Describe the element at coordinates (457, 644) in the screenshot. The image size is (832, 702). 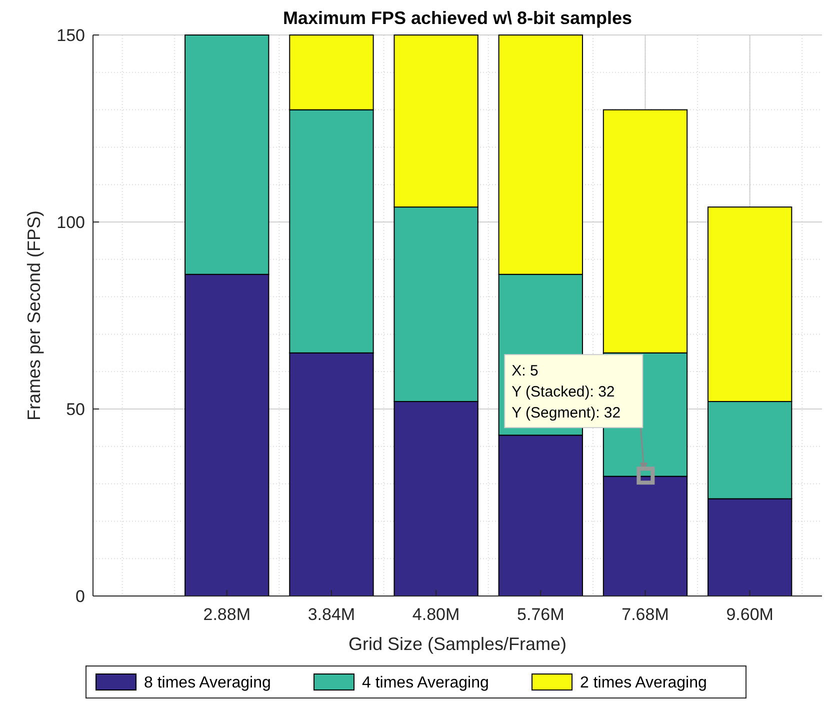
I see `x-axis-title: Grid Size (Samples/Frame)` at that location.